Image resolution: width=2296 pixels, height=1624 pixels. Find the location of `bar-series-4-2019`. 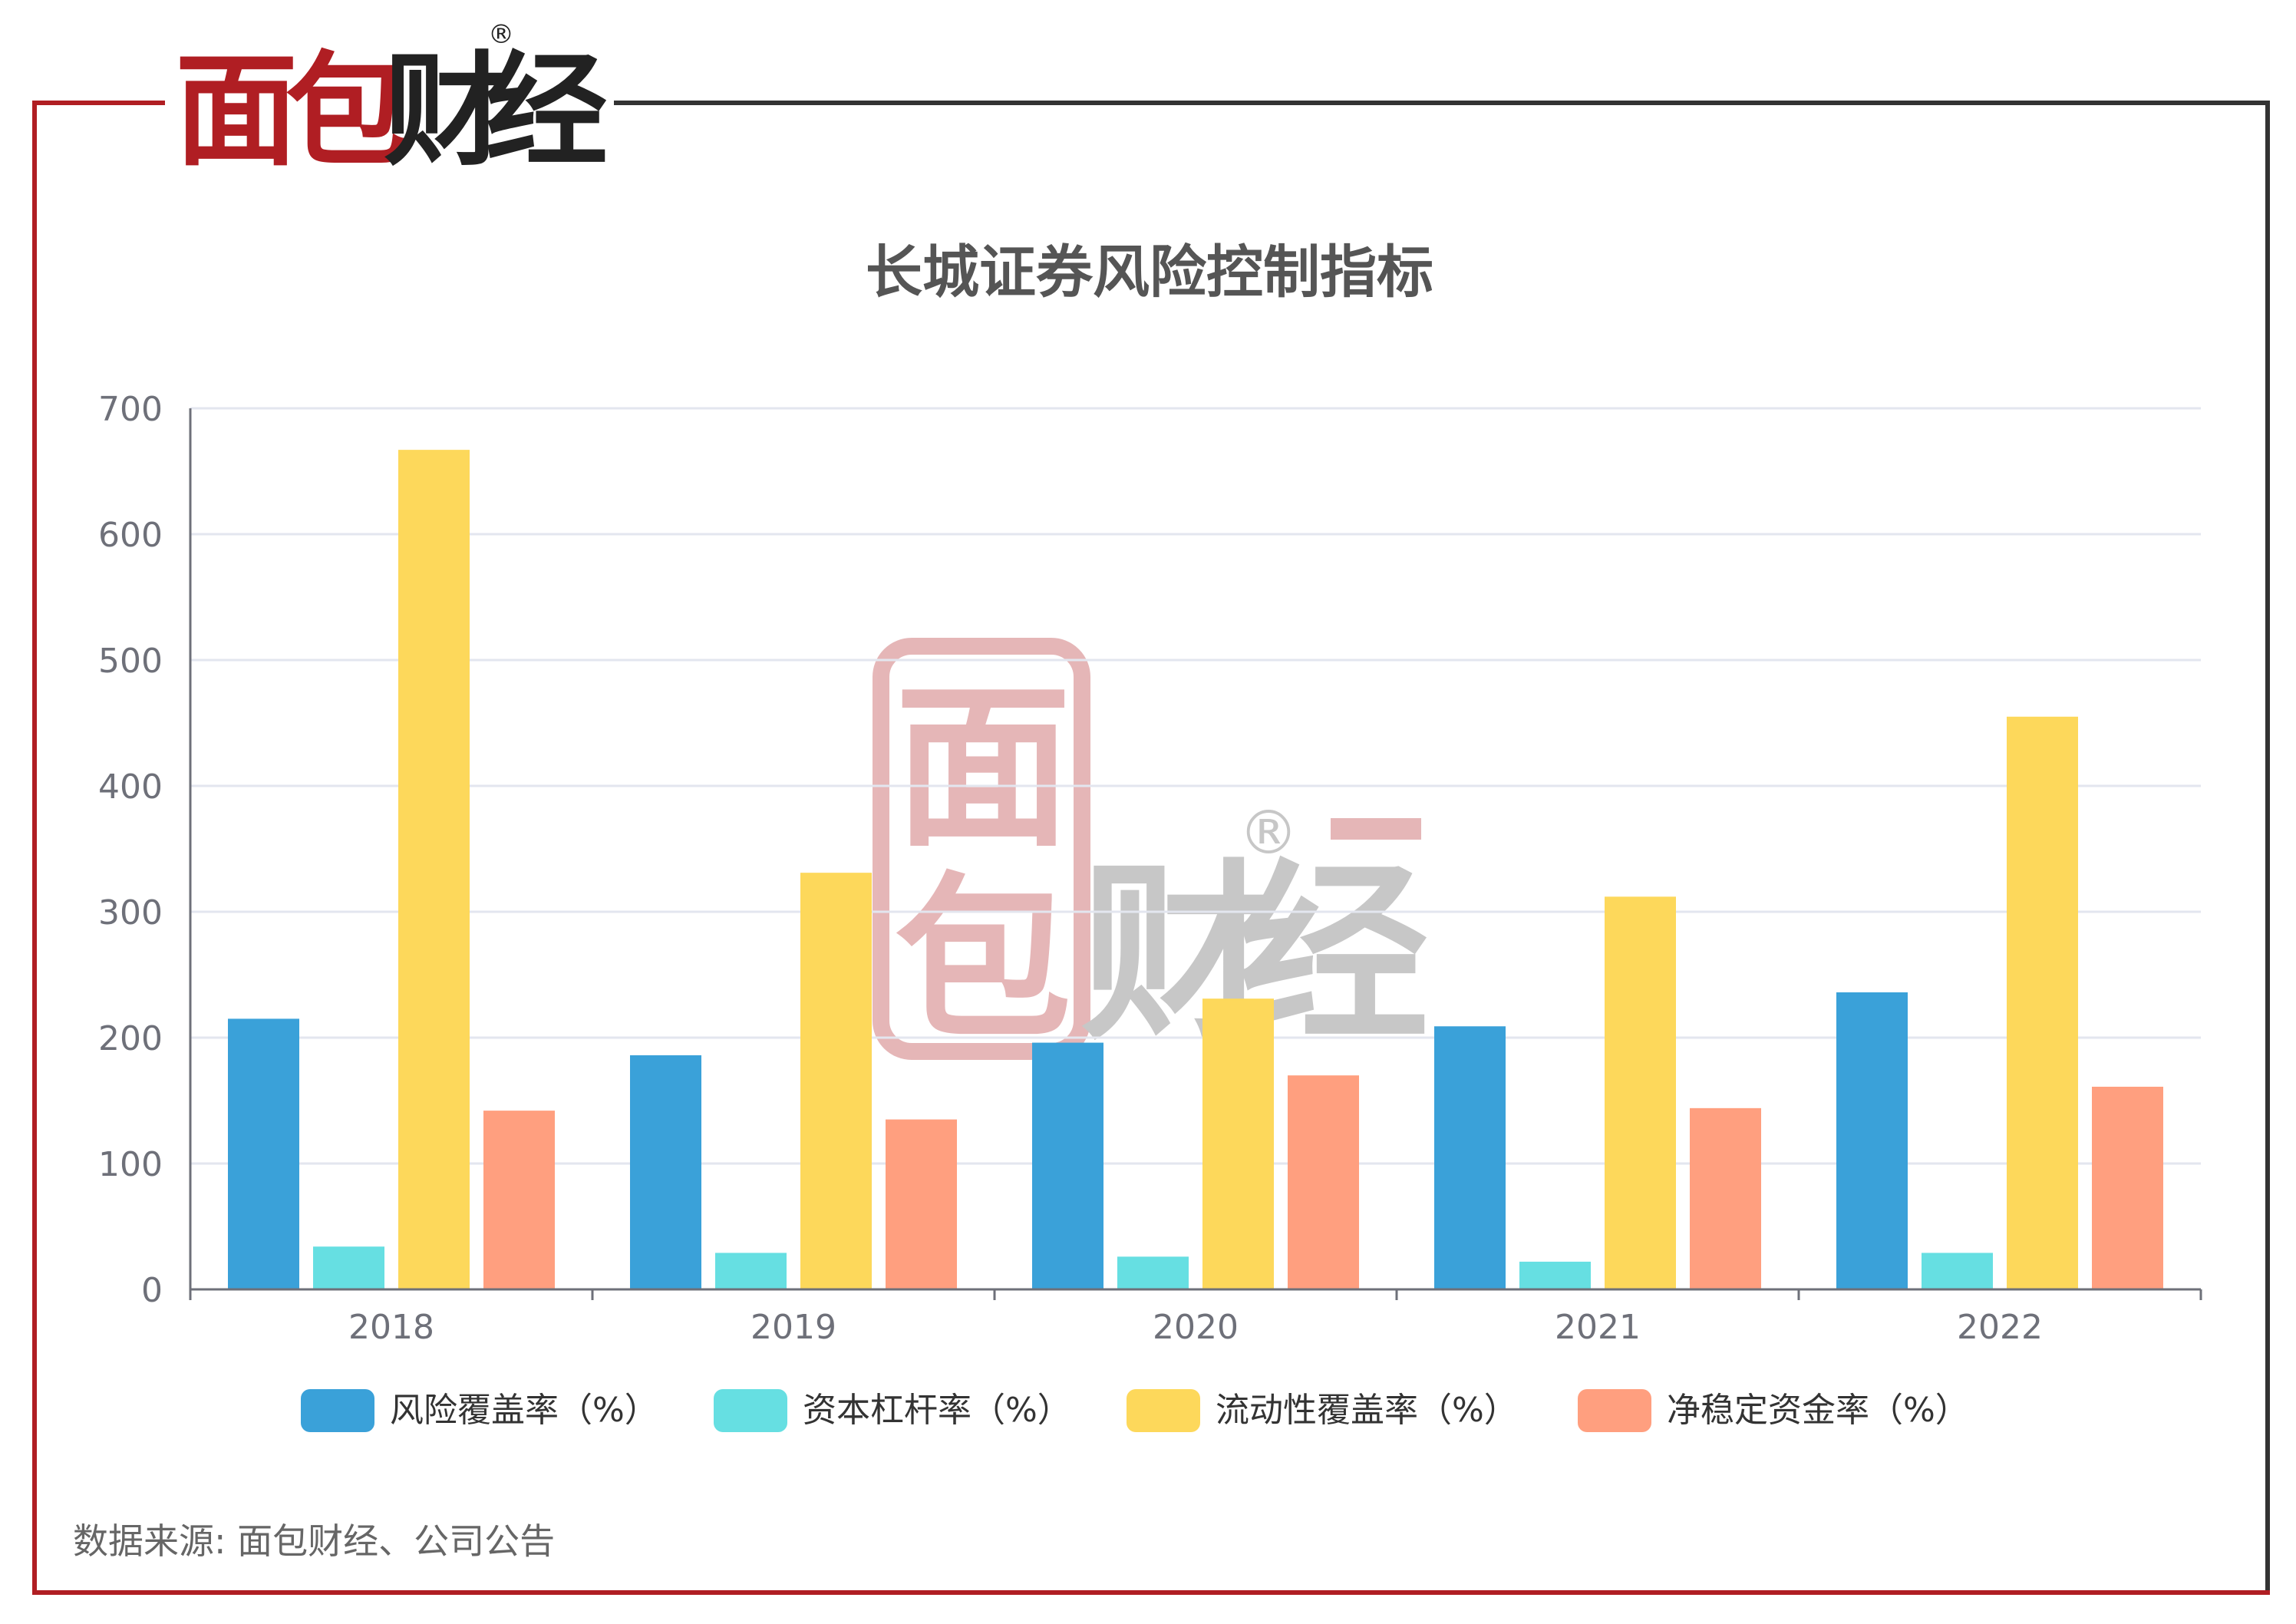

bar-series-4-2019 is located at coordinates (921, 1204).